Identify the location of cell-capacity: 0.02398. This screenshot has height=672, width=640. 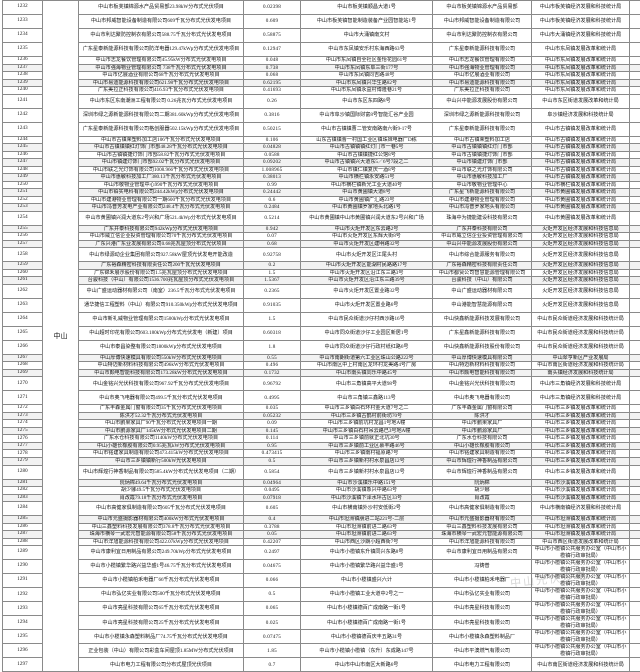
(272, 8).